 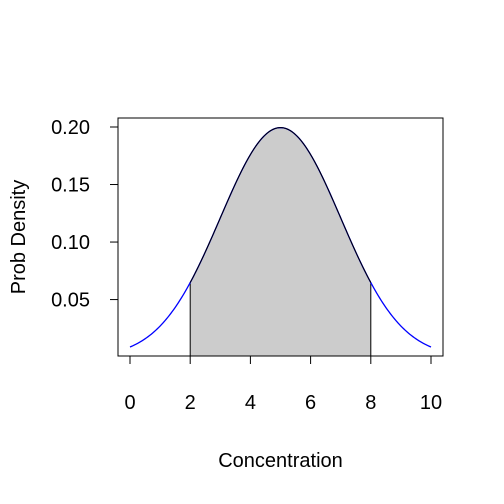 What do you see at coordinates (250, 403) in the screenshot?
I see `x-tick-label: 4` at bounding box center [250, 403].